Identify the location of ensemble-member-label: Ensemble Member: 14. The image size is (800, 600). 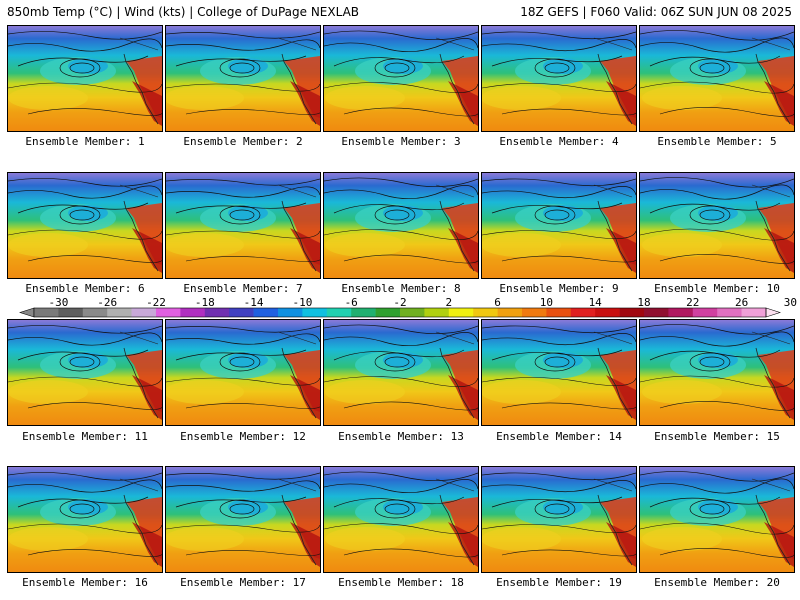
(559, 436).